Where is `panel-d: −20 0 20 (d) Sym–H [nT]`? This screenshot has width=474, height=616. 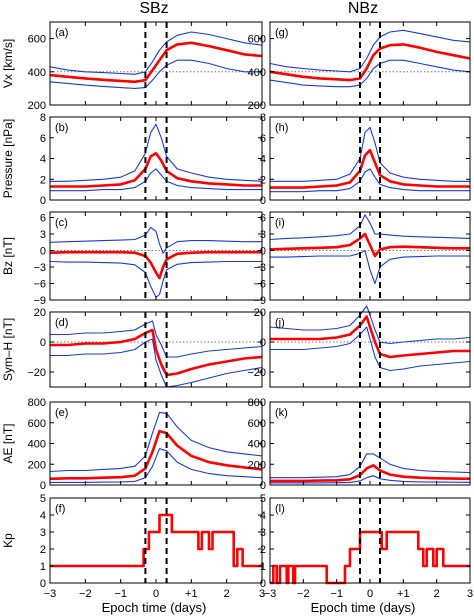
panel-d: −20 0 20 (d) Sym–H [nT] is located at coordinates (132, 347).